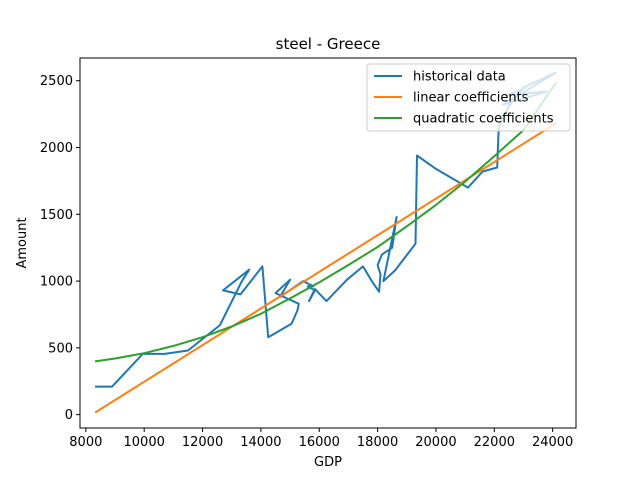  What do you see at coordinates (60, 248) in the screenshot?
I see `y-axis: 0 500 1000 1500 2000 2500` at bounding box center [60, 248].